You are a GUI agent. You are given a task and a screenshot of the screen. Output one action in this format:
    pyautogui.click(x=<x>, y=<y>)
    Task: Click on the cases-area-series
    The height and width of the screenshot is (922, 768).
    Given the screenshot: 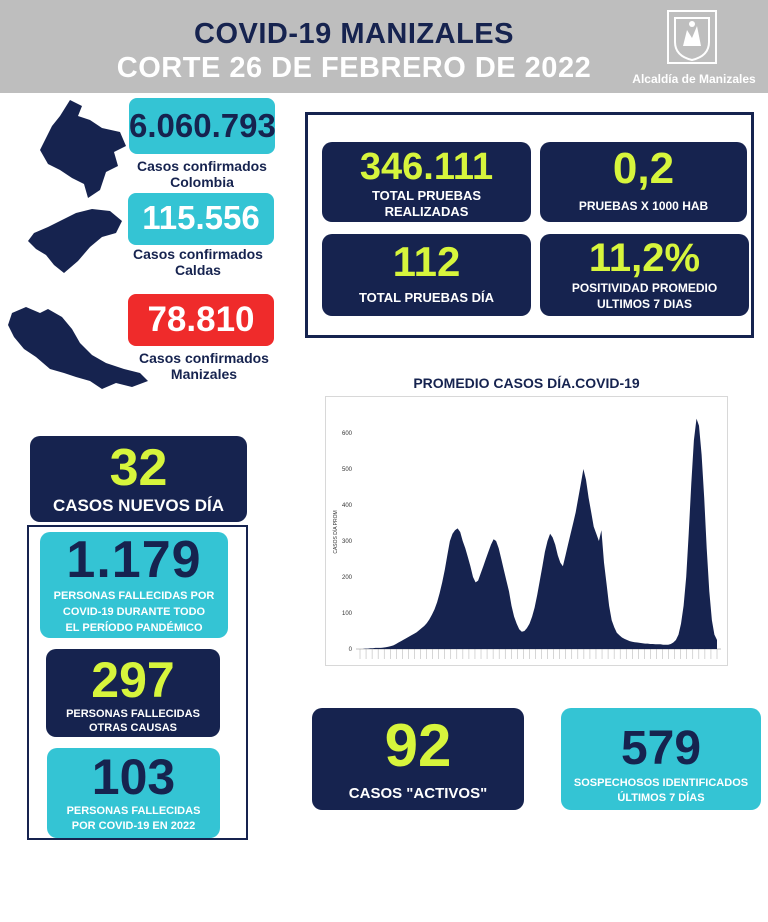 What is the action you would take?
    pyautogui.click(x=538, y=533)
    